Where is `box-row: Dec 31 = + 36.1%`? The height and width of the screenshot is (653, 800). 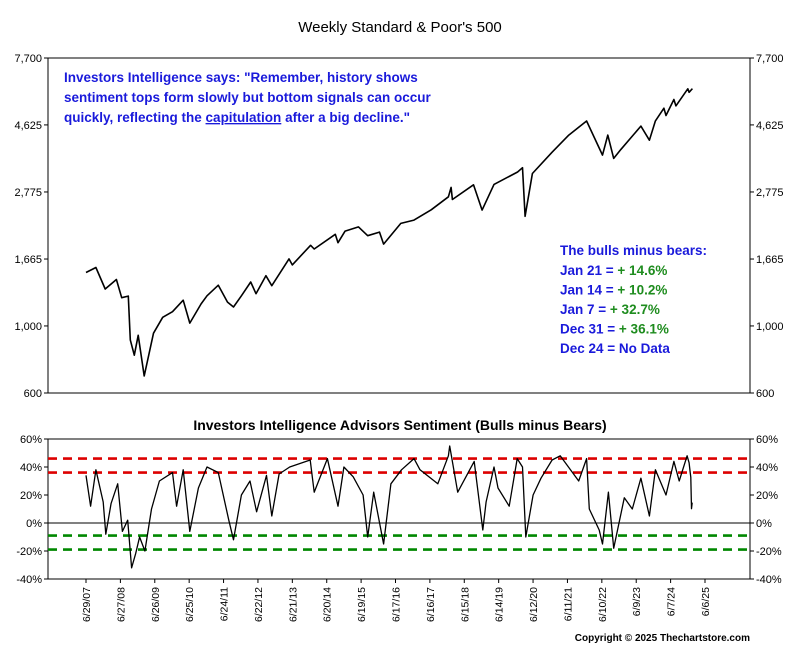
box-row: Dec 31 = + 36.1% is located at coordinates (614, 329).